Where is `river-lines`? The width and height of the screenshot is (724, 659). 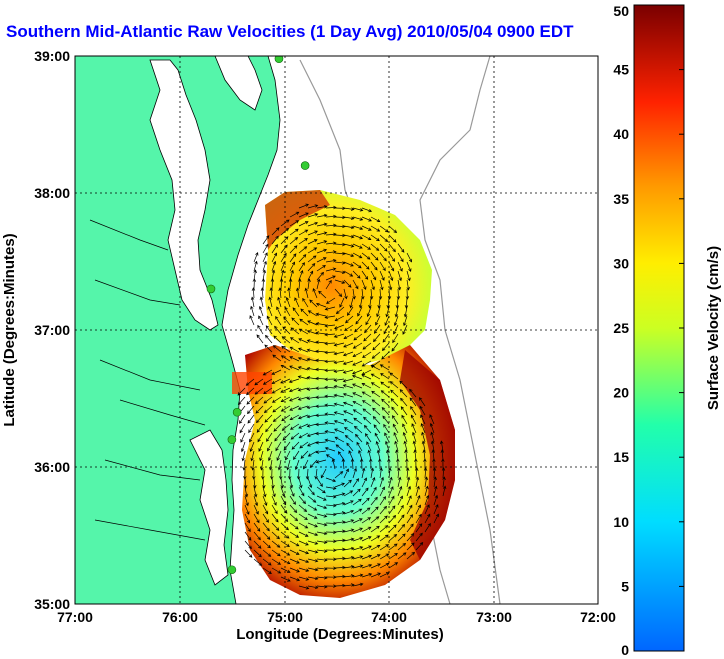 river-lines is located at coordinates (147, 380).